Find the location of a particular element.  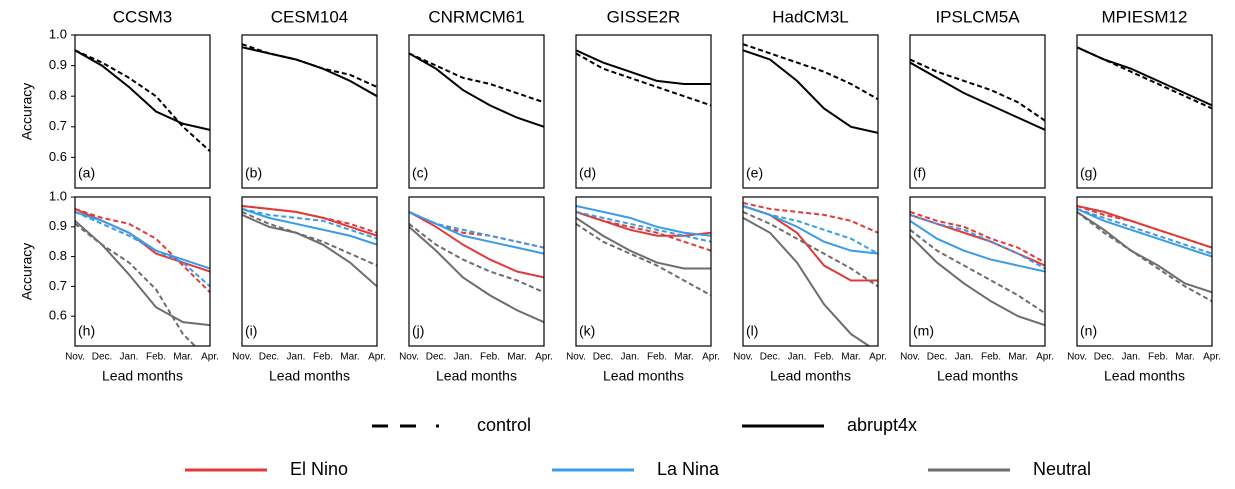

y-axis-label: Accuracy is located at coordinates (27, 272).